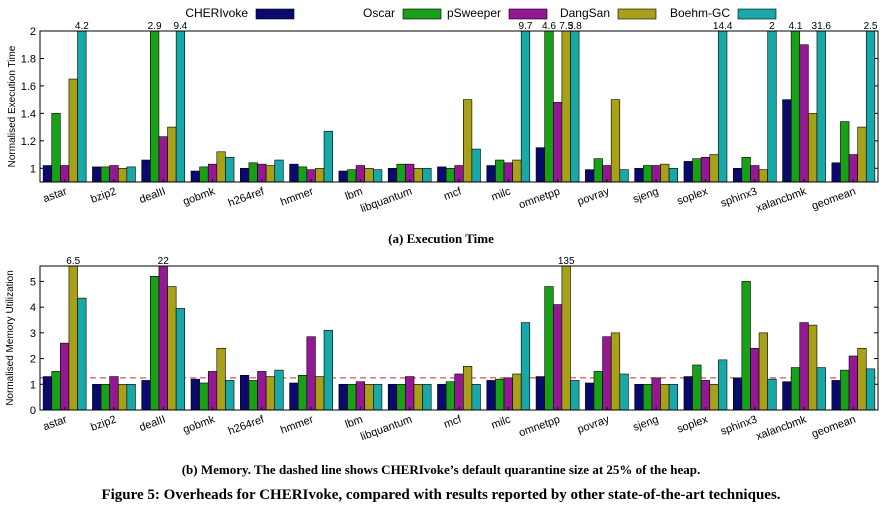  I want to click on x-label-geomean: geomean, so click(833, 199).